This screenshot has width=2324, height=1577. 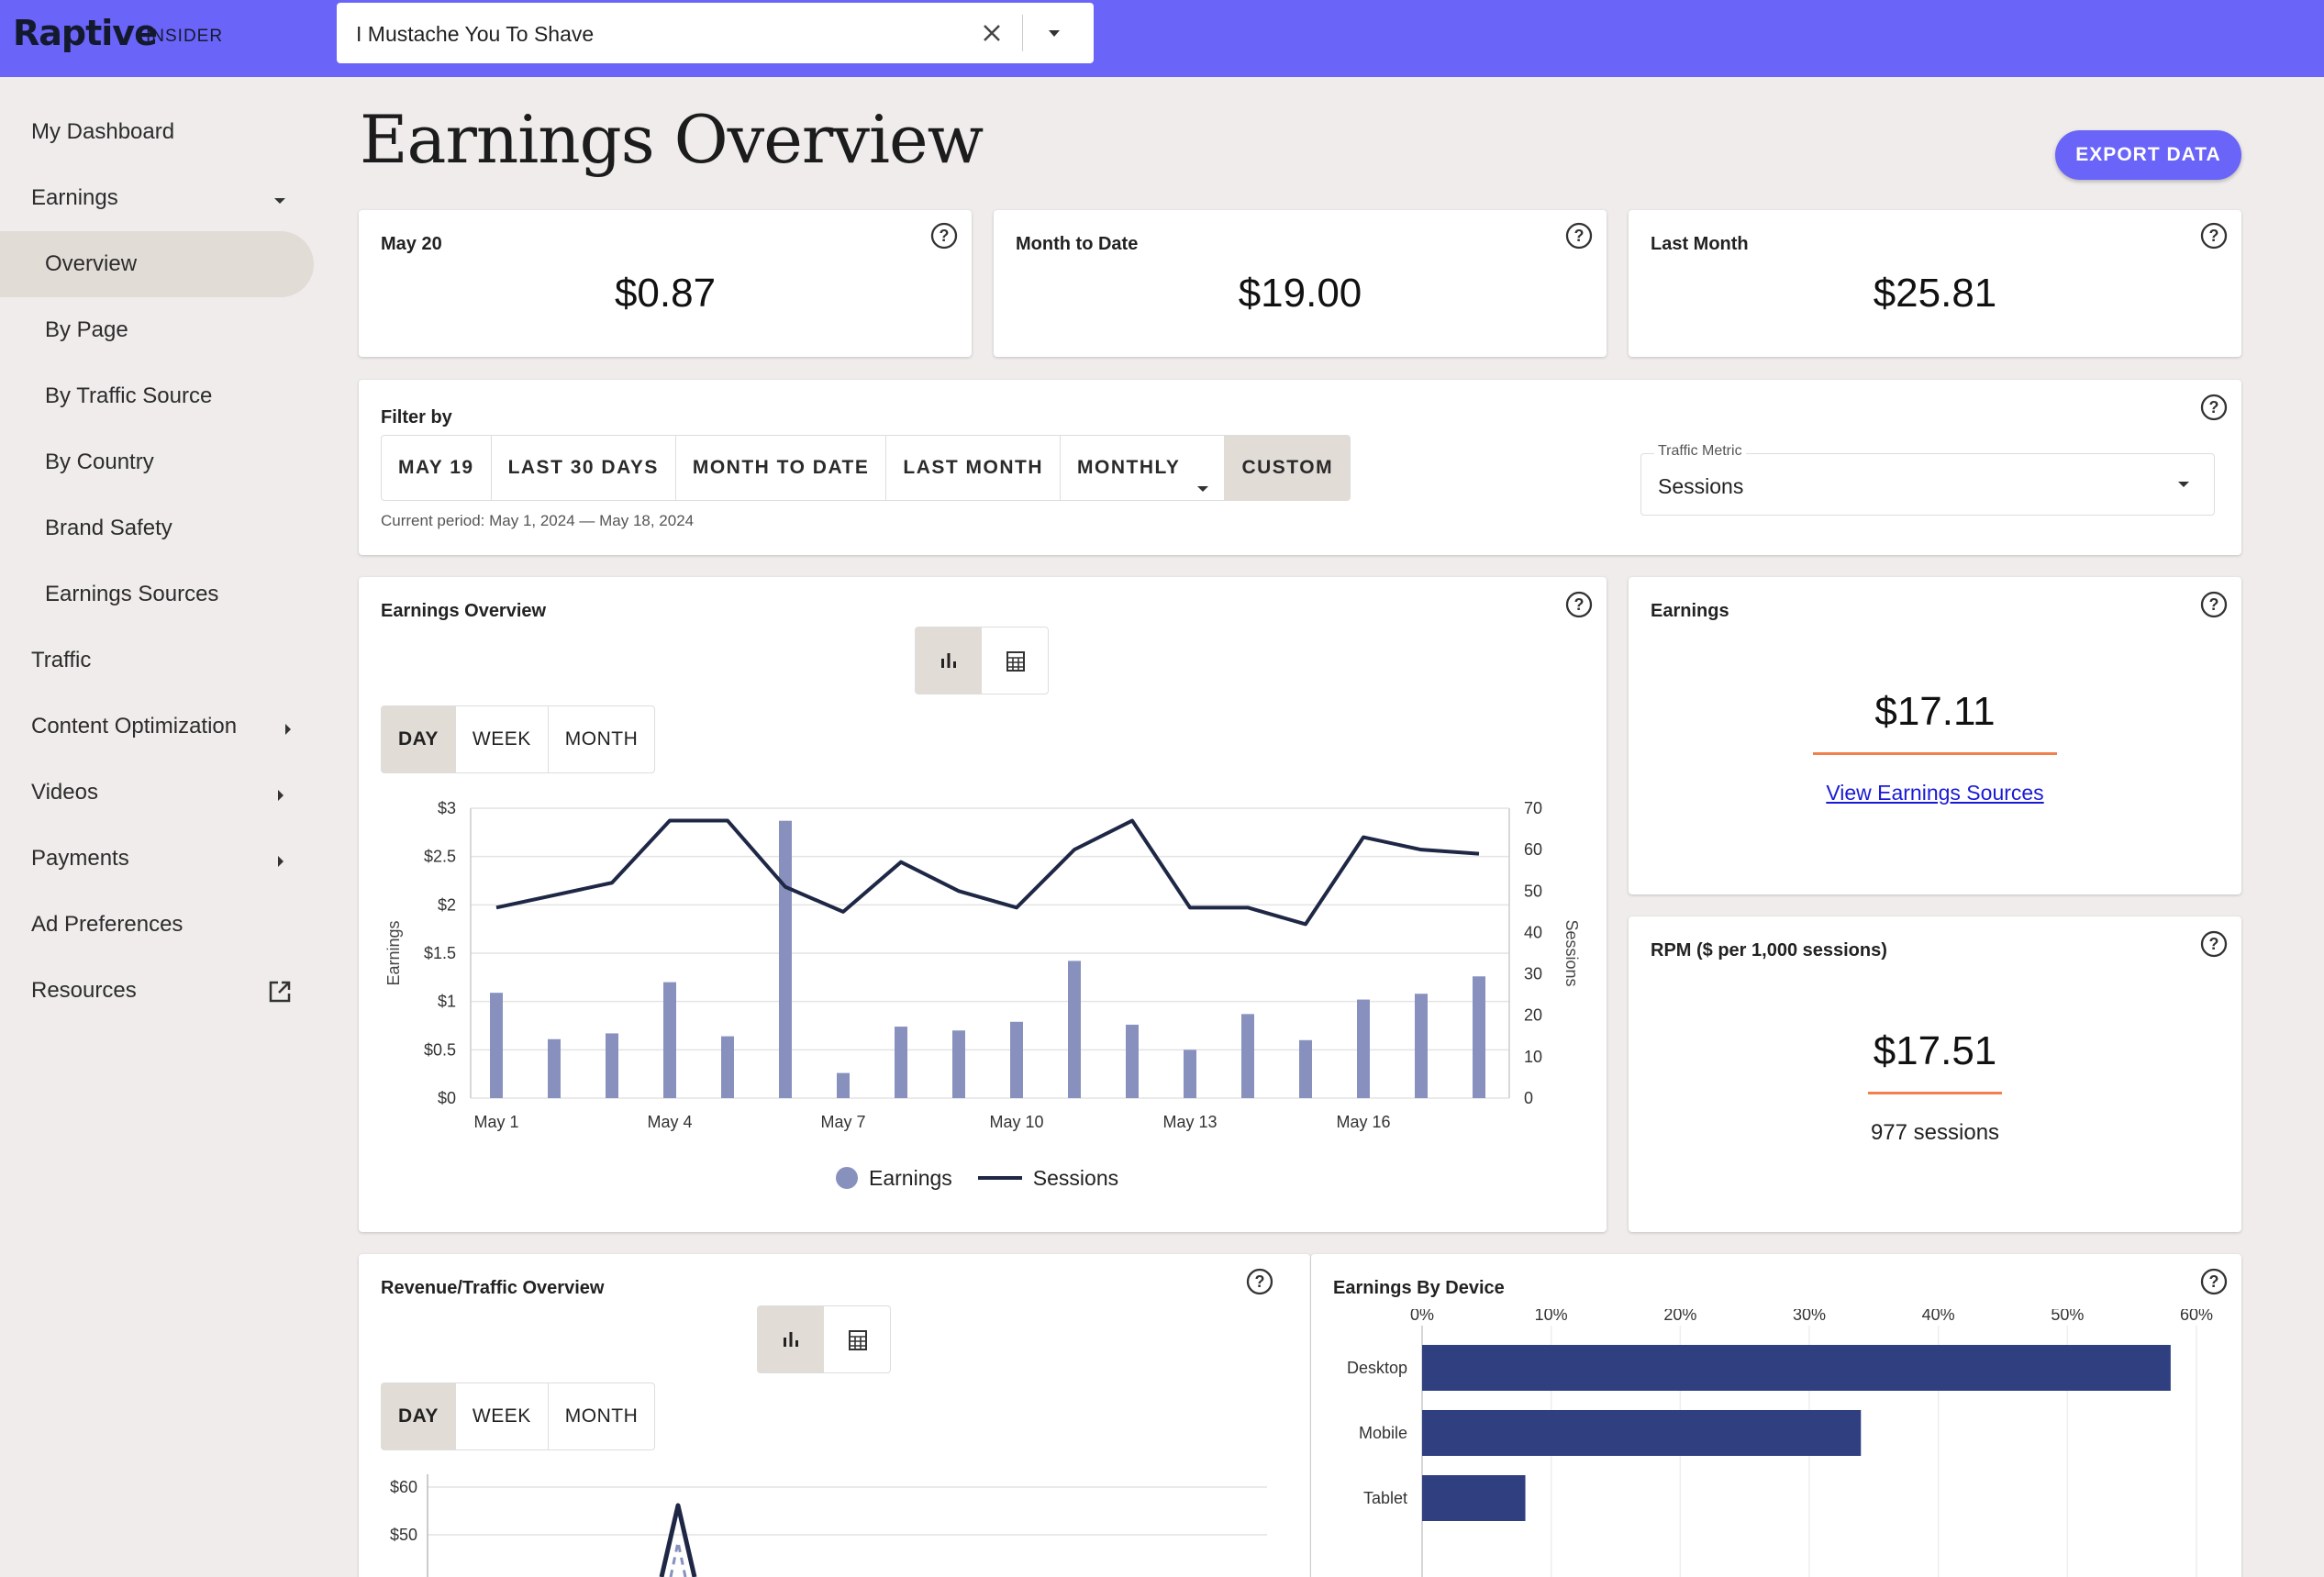 What do you see at coordinates (157, 264) in the screenshot?
I see `sidebar-item-overview: Overview` at bounding box center [157, 264].